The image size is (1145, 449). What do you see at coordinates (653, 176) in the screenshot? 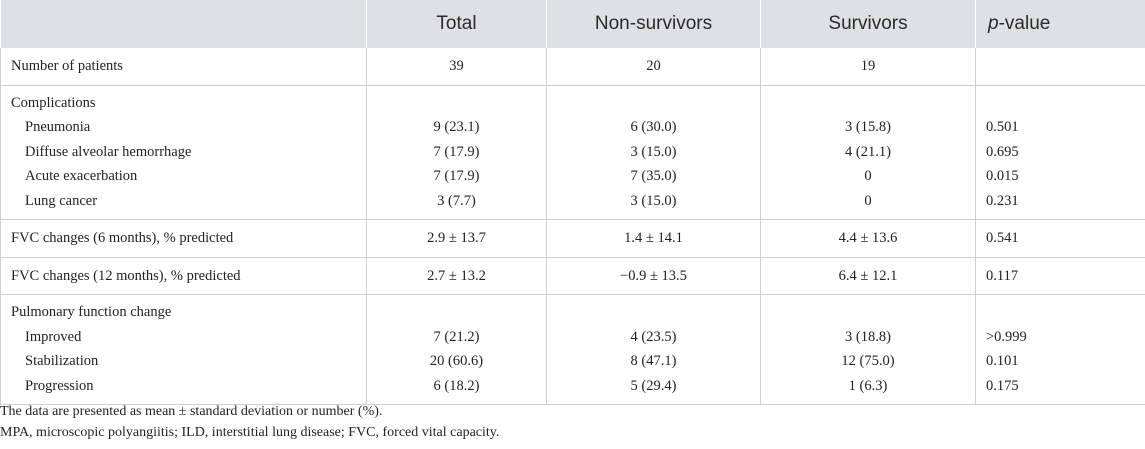
I see `cell-non-survivors: 7 (35.0)` at bounding box center [653, 176].